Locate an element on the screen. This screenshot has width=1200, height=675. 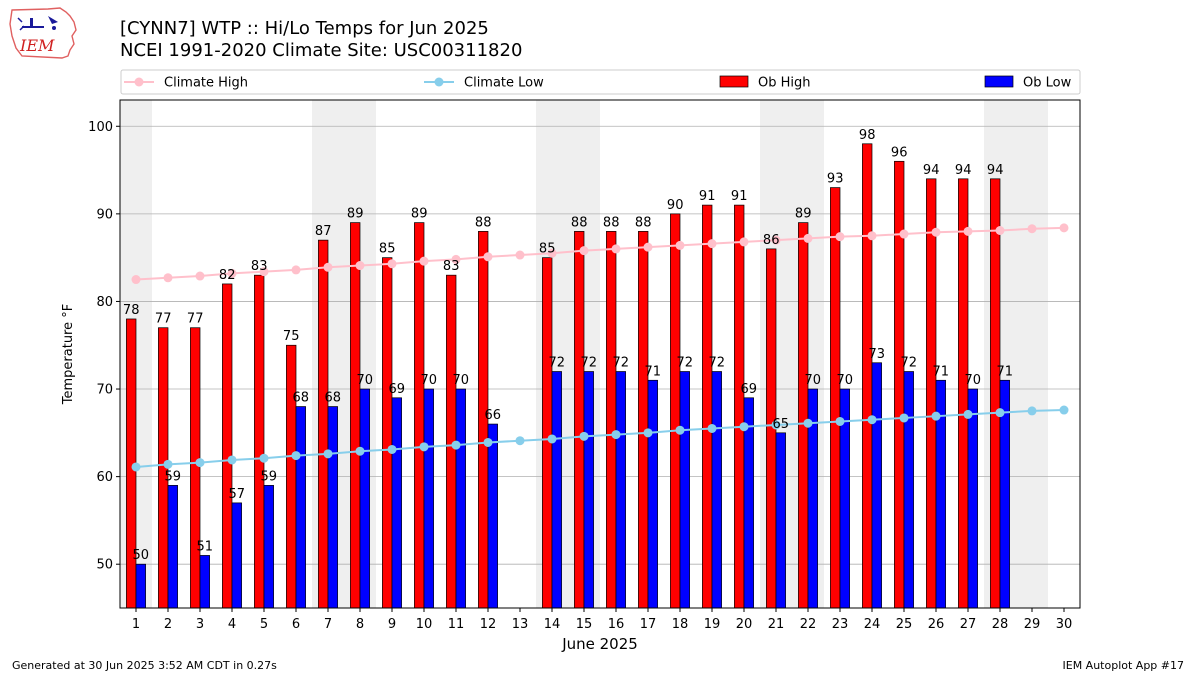
ob-high-label: 88 is located at coordinates (483, 222).